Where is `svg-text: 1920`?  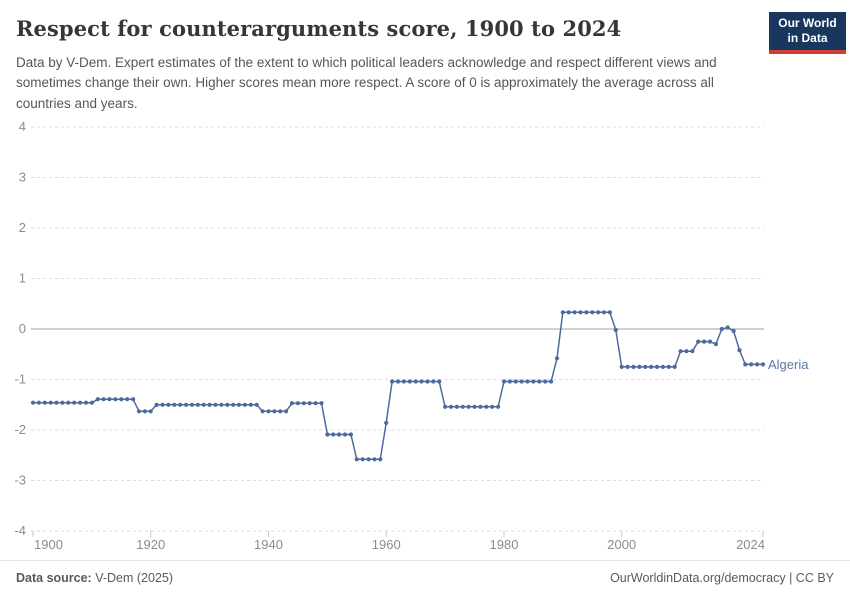
svg-text: 1920 is located at coordinates (150, 544).